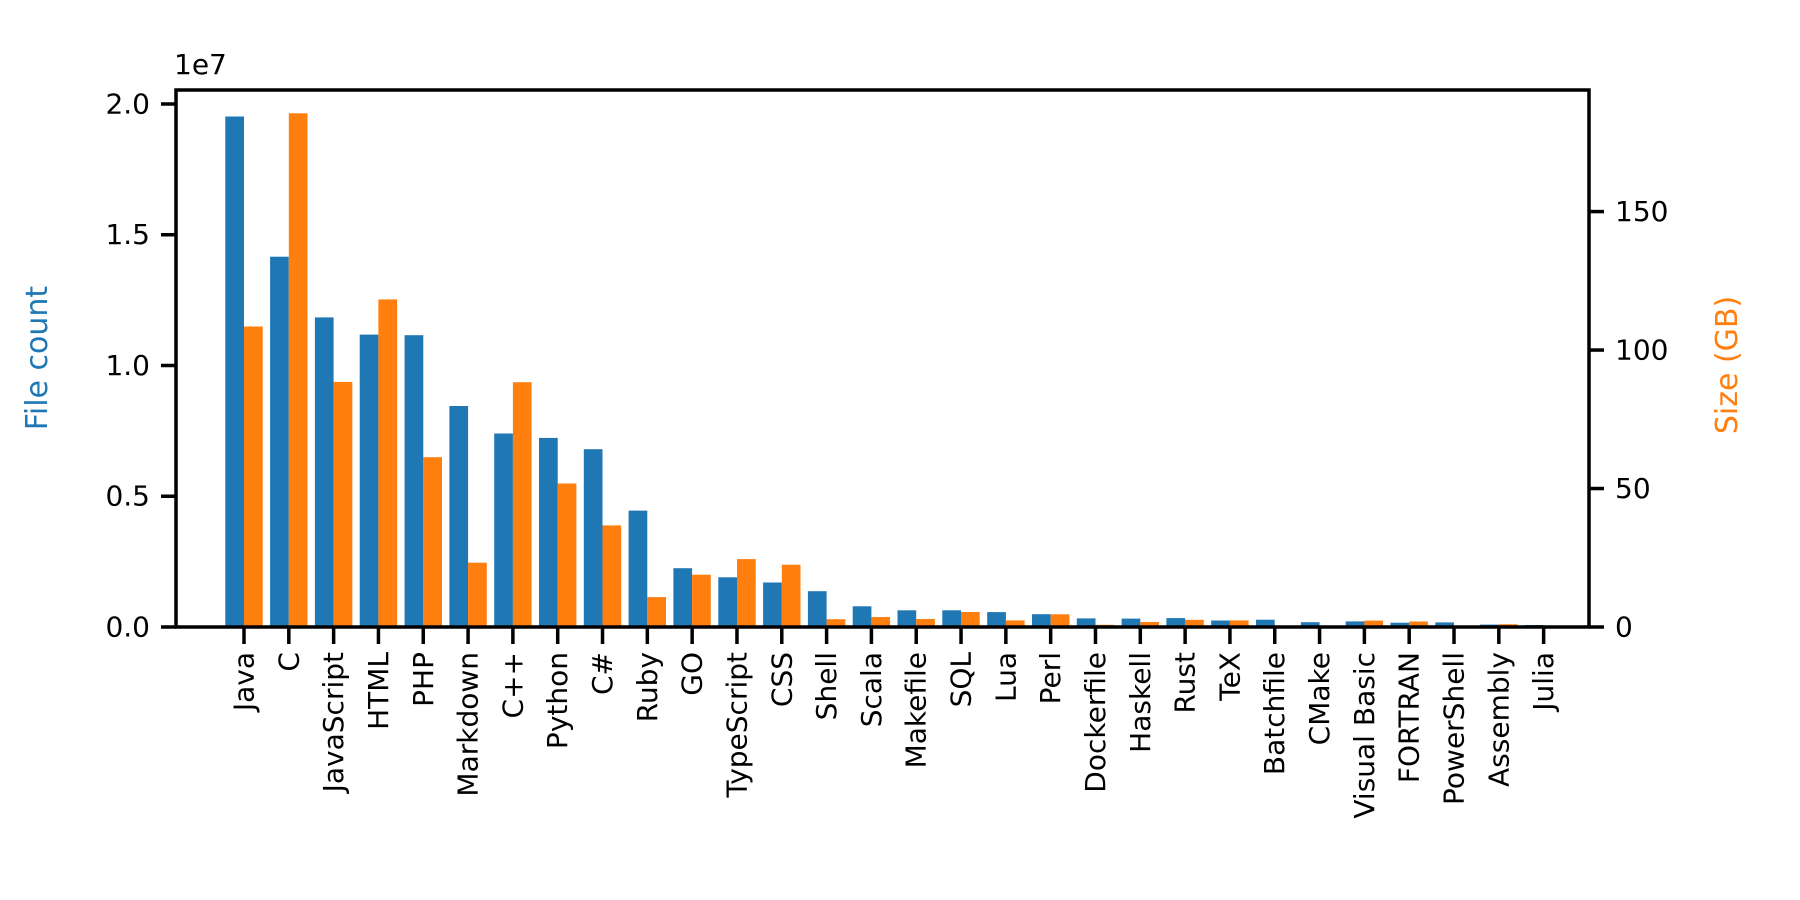 Image resolution: width=1800 pixels, height=900 pixels. I want to click on xtick-label-fortran: FORTRAN, so click(1409, 717).